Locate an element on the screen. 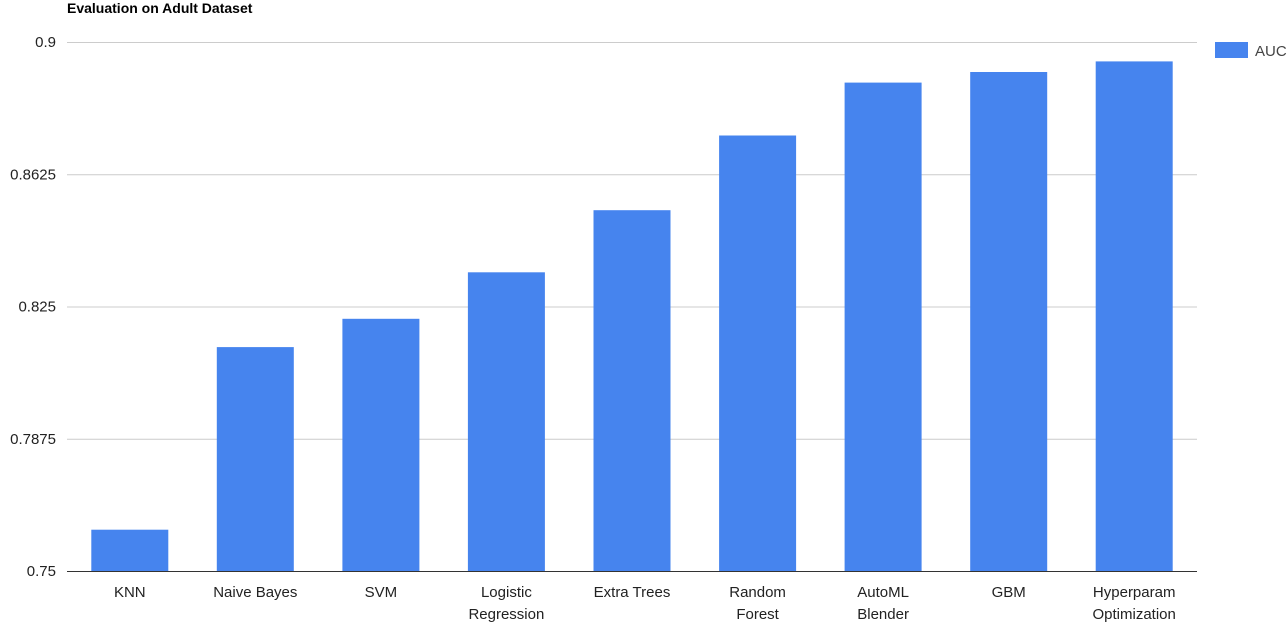  legend-label-auc: AUC is located at coordinates (1271, 51).